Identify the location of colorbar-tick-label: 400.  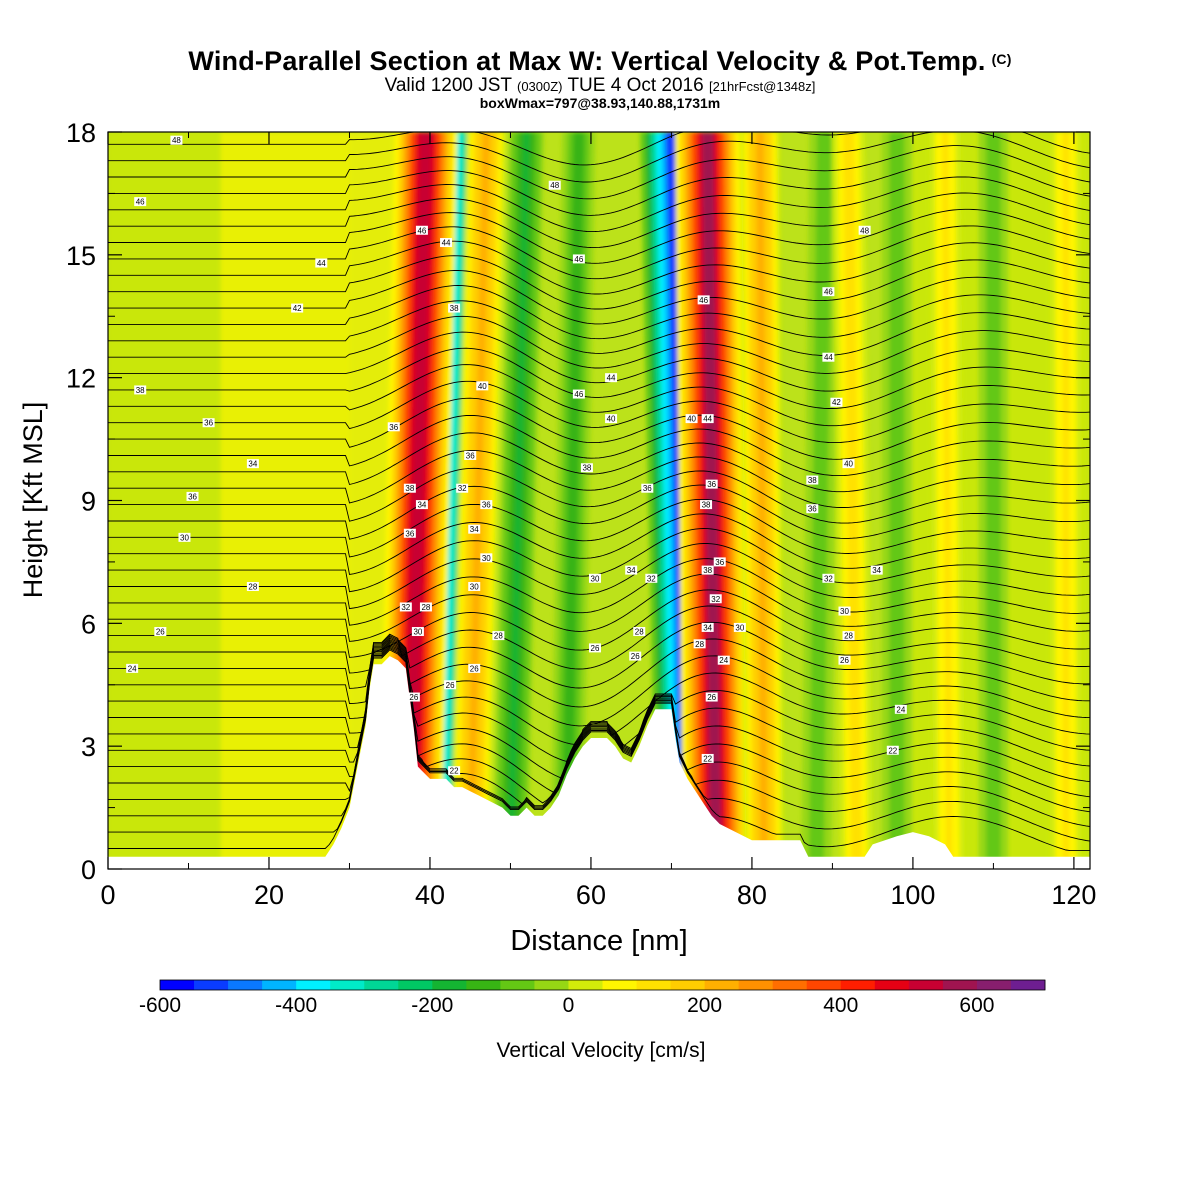
(840, 1005).